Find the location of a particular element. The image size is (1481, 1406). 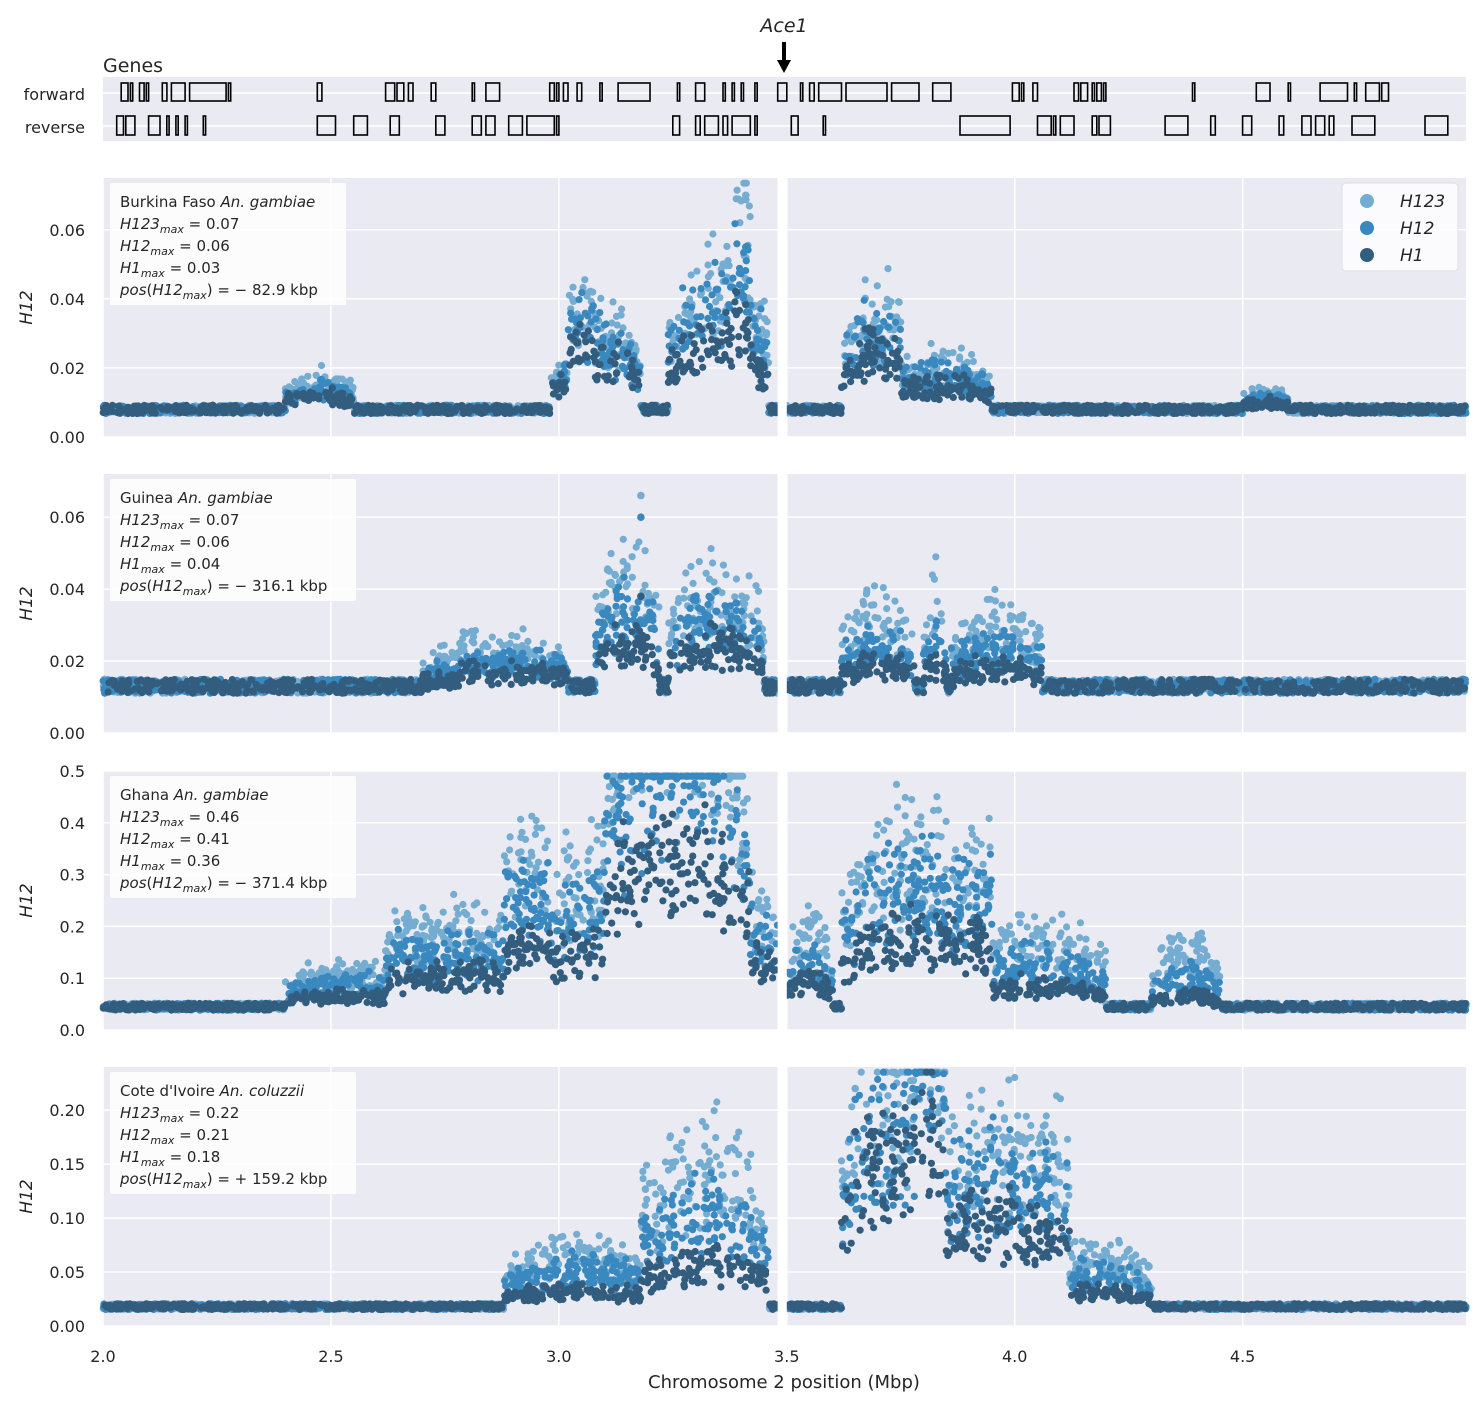

y-tick-label: 0.06 is located at coordinates (67, 230).